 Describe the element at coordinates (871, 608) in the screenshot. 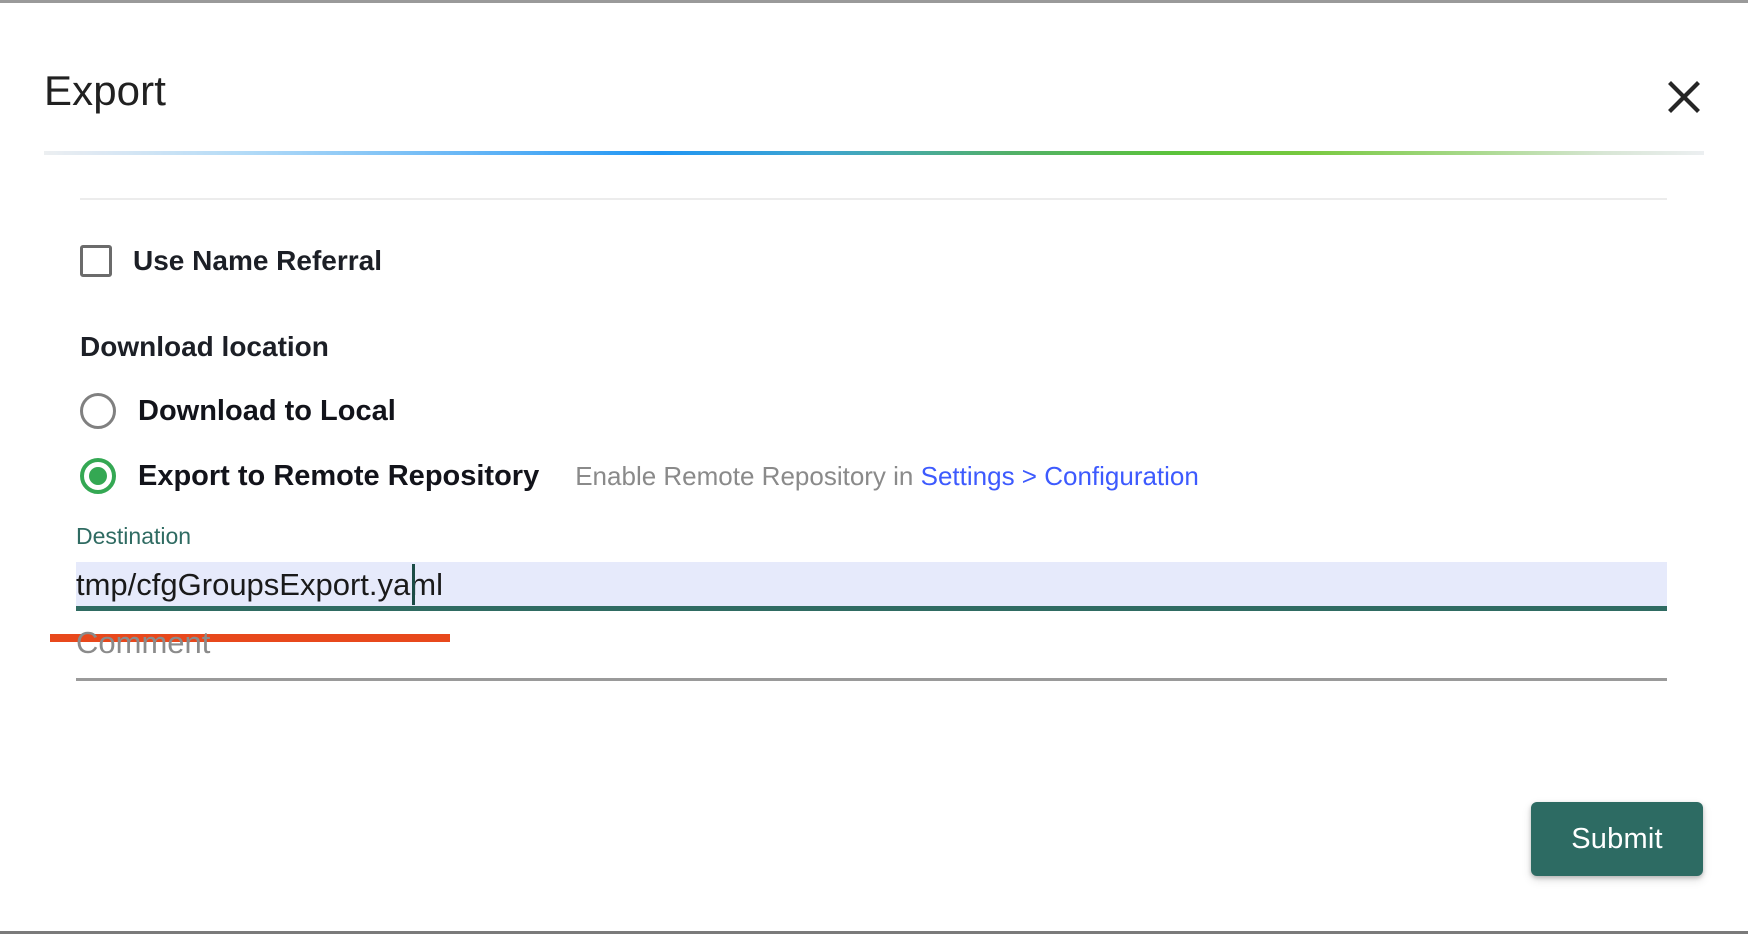

I see `destination-input-underline` at that location.